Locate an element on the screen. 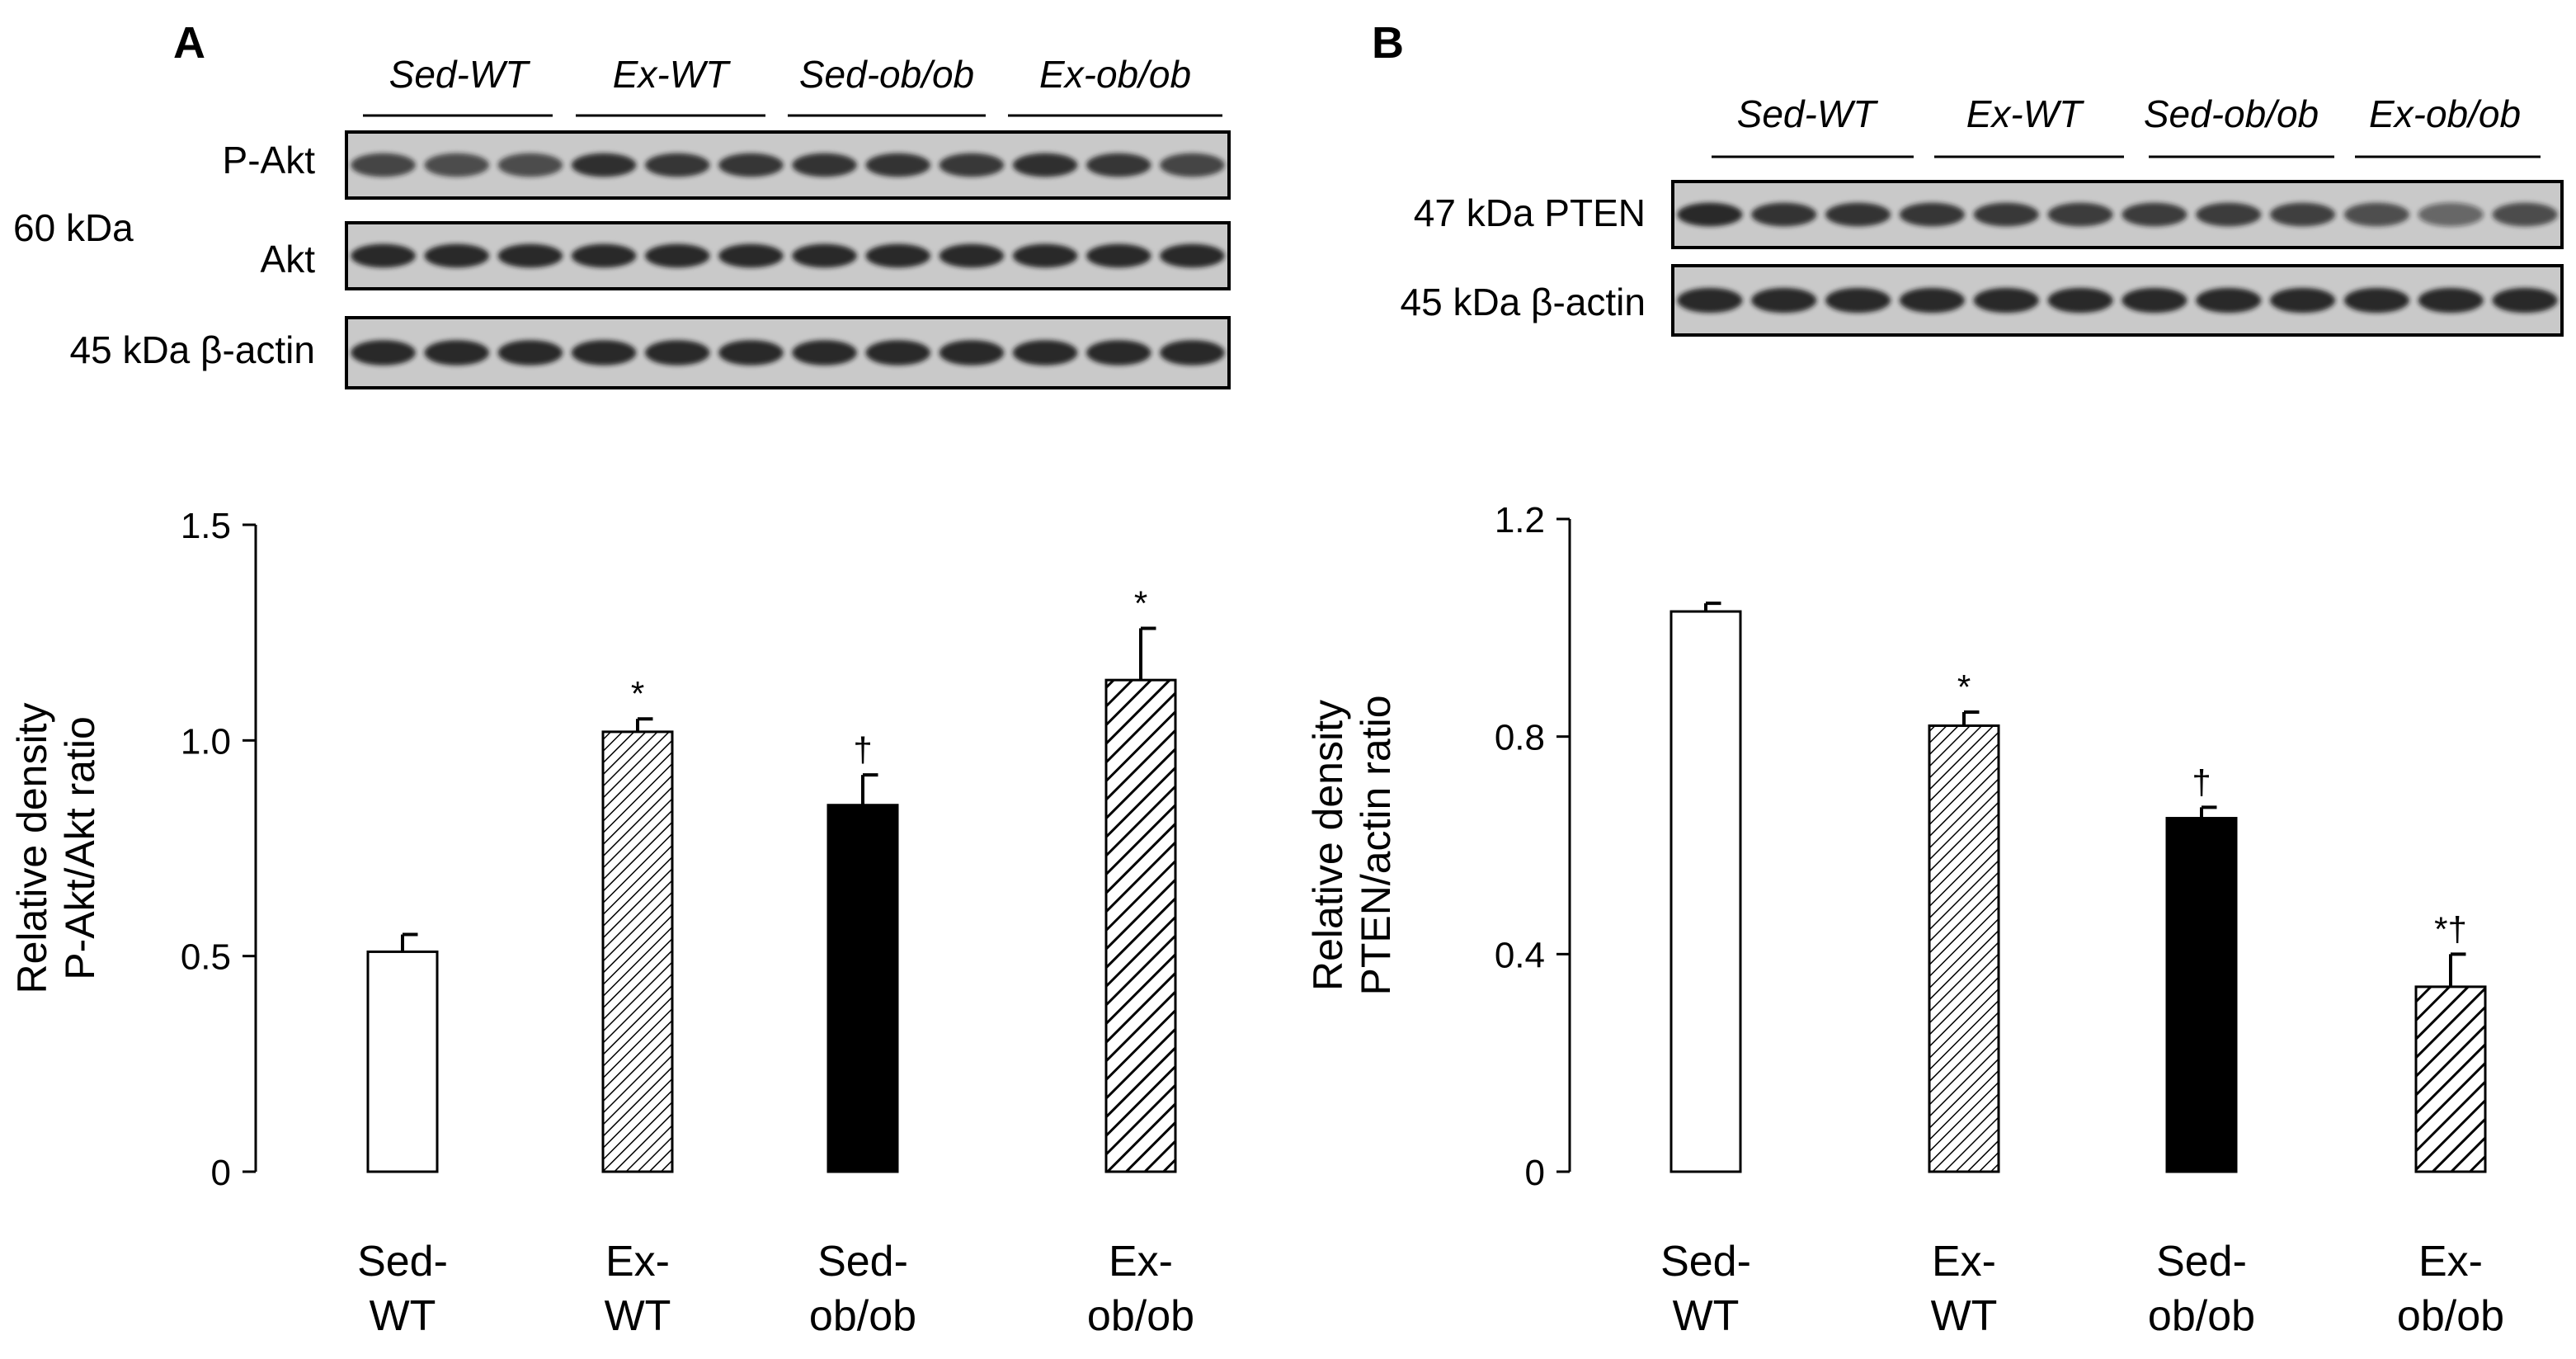 This screenshot has width=2576, height=1359. y-tick-label: 1.2 is located at coordinates (1520, 520).